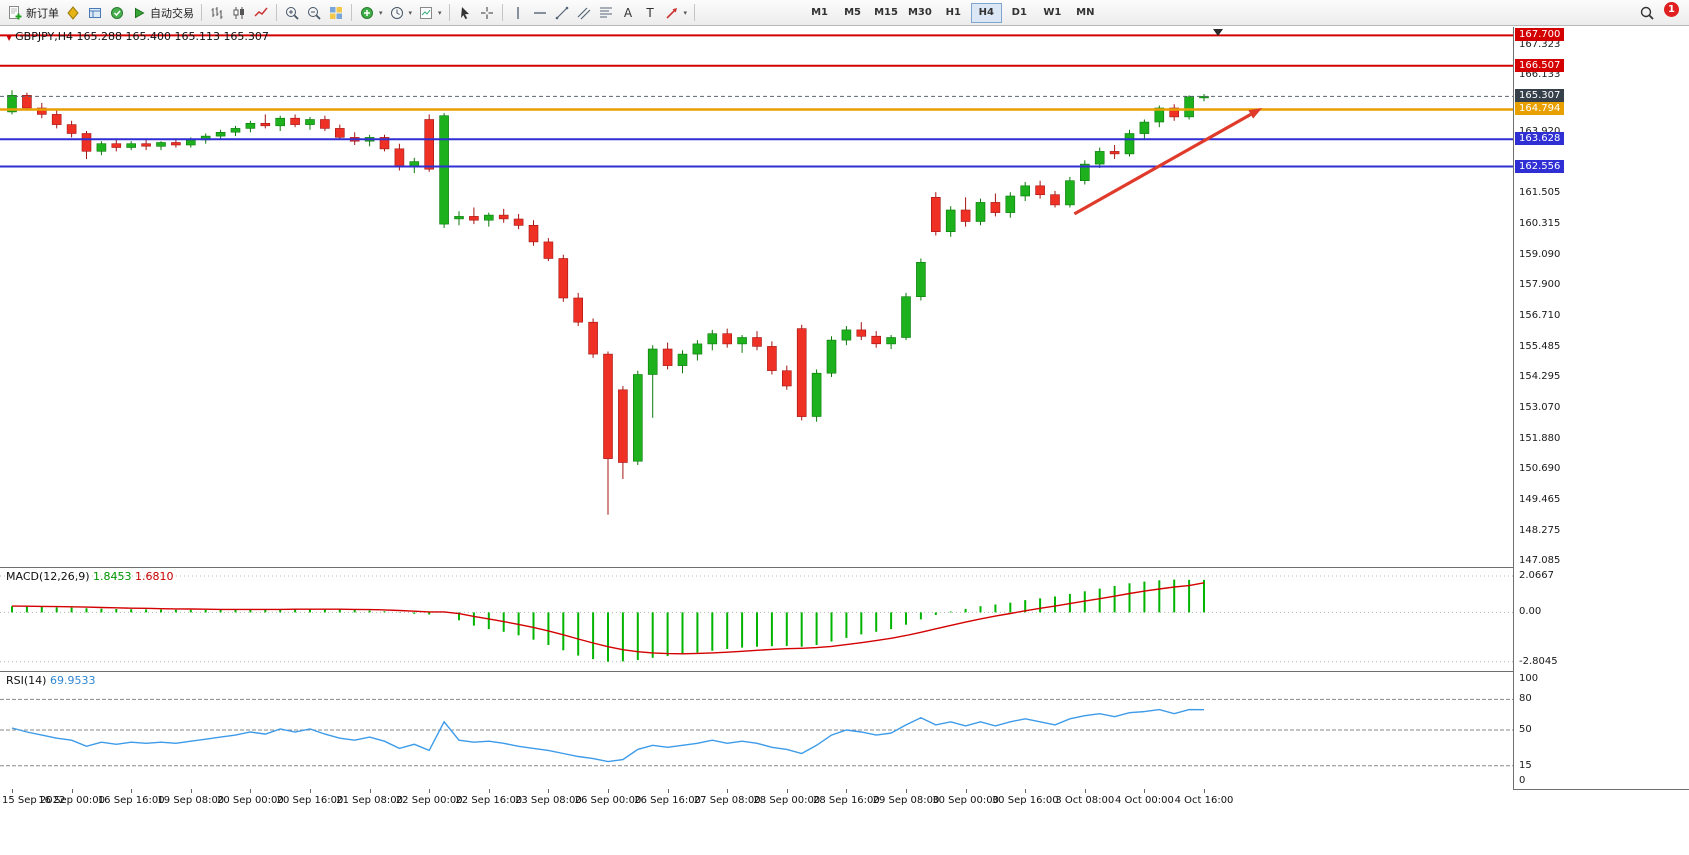 Image resolution: width=1689 pixels, height=855 pixels. What do you see at coordinates (73, 13) in the screenshot?
I see `market-watch-button` at bounding box center [73, 13].